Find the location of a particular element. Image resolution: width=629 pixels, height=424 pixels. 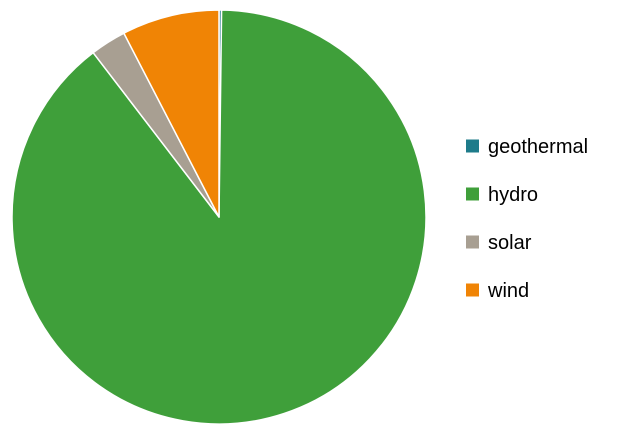

legend-label-hydro: hydro is located at coordinates (513, 195).